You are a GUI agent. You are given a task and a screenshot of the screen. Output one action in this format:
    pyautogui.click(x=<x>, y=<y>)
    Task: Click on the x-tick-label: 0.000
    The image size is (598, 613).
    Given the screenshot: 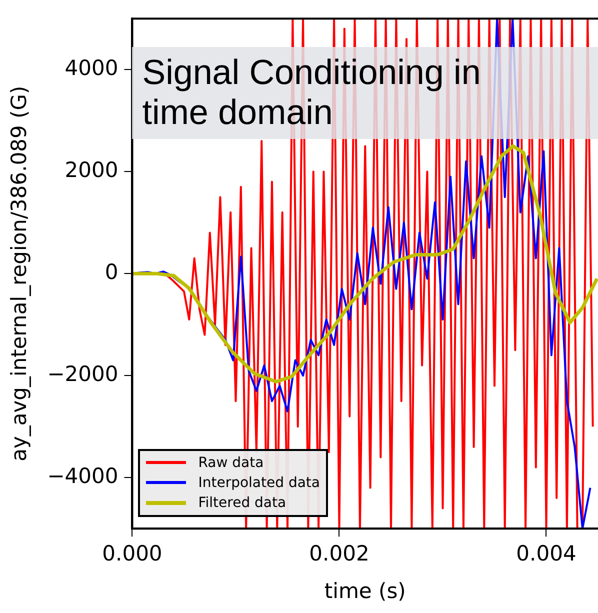 What is the action you would take?
    pyautogui.click(x=132, y=554)
    